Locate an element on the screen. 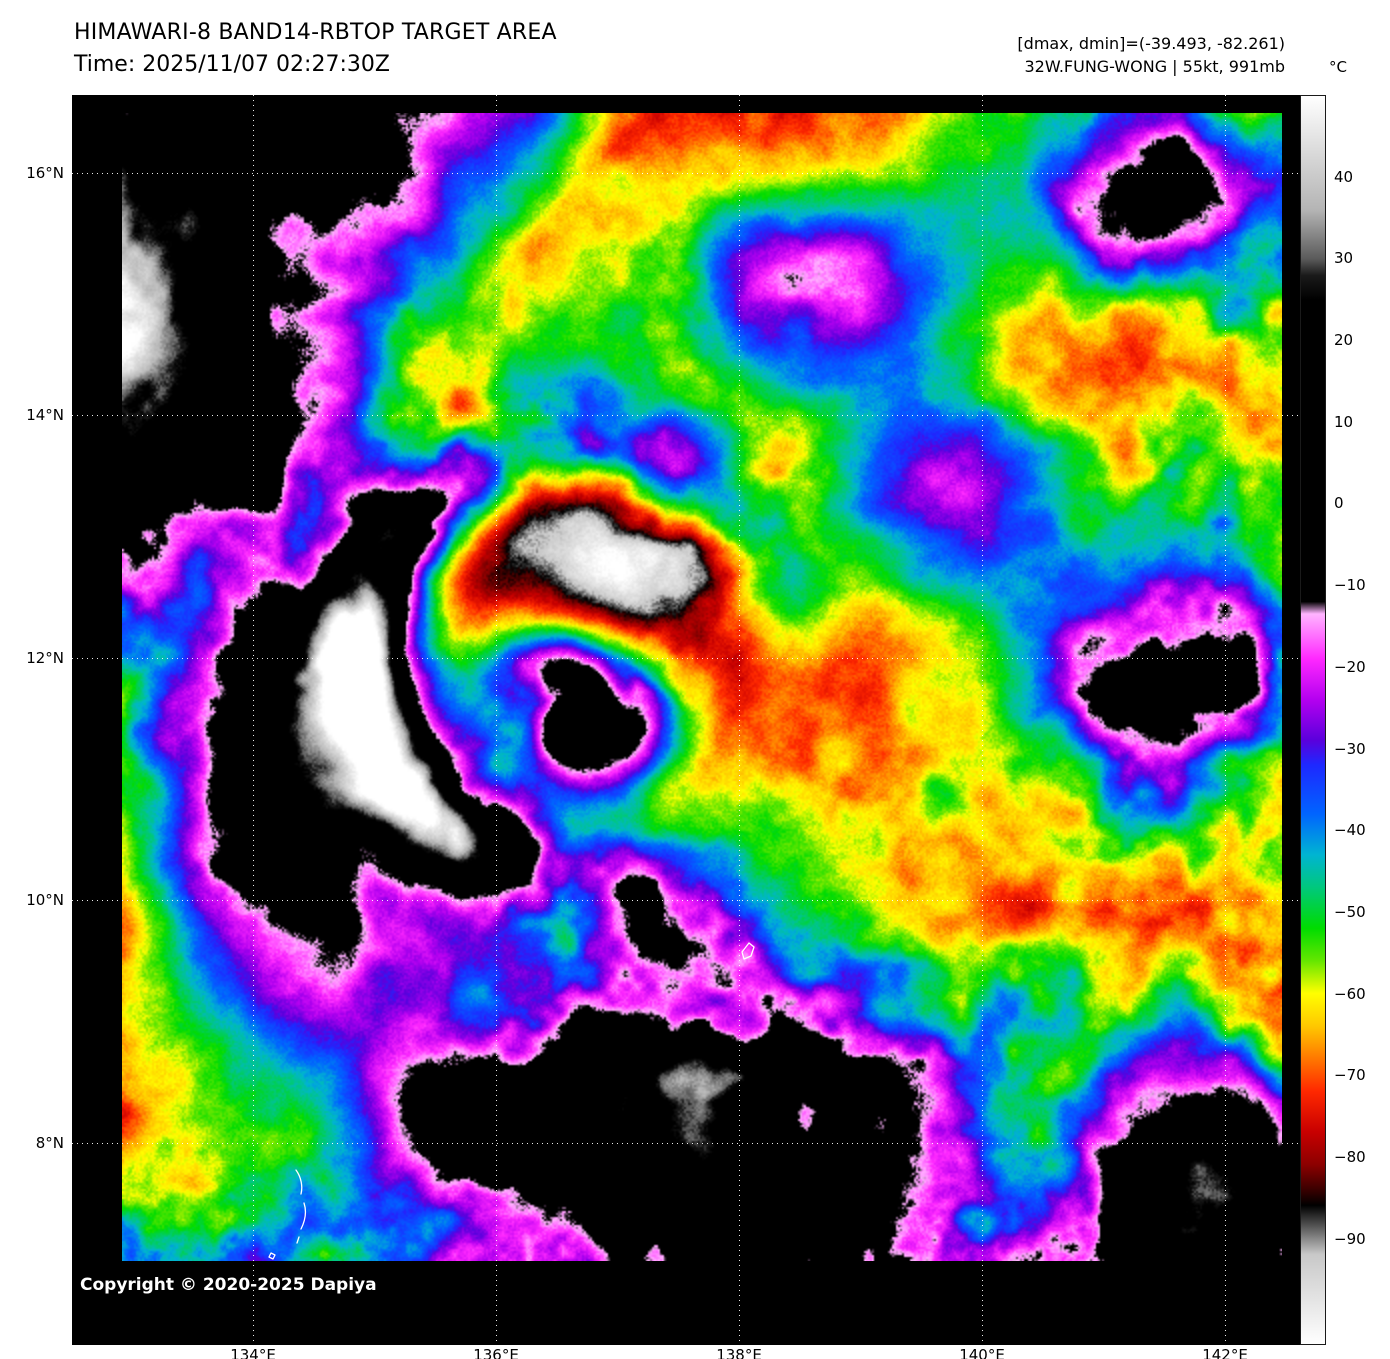 Image resolution: width=1390 pixels, height=1359 pixels. colorbar-tick-label: 40 is located at coordinates (1344, 176).